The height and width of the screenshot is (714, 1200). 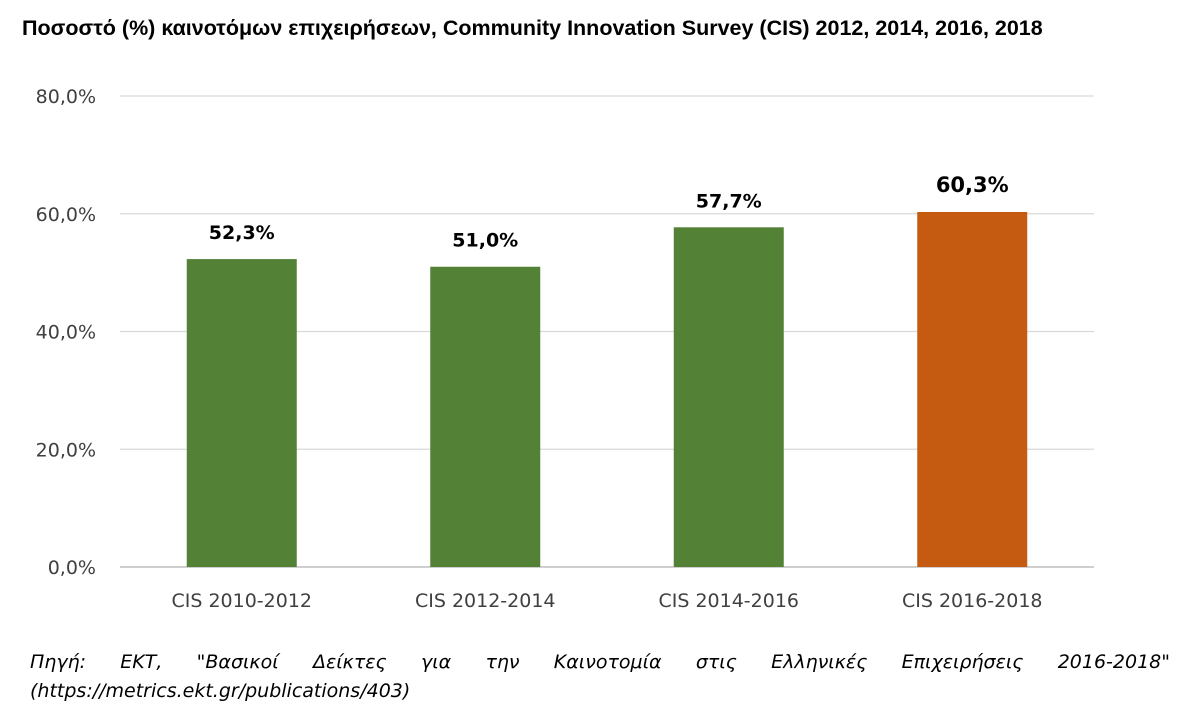 What do you see at coordinates (241, 601) in the screenshot?
I see `x-category-label: CIS 2010-2012` at bounding box center [241, 601].